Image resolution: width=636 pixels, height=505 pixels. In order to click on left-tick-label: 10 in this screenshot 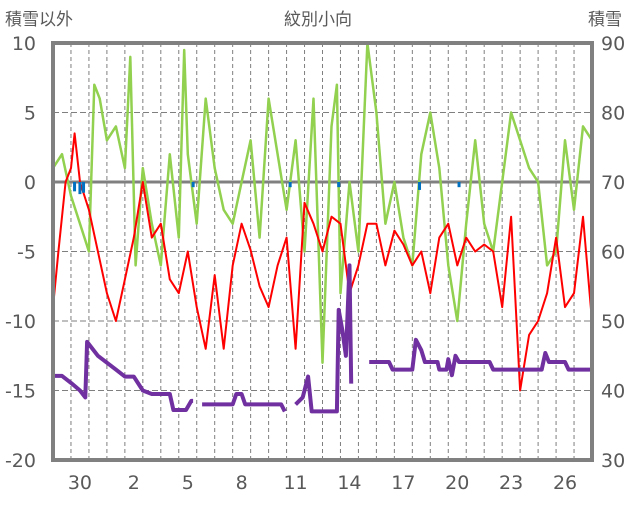, I will do `click(24, 44)`.